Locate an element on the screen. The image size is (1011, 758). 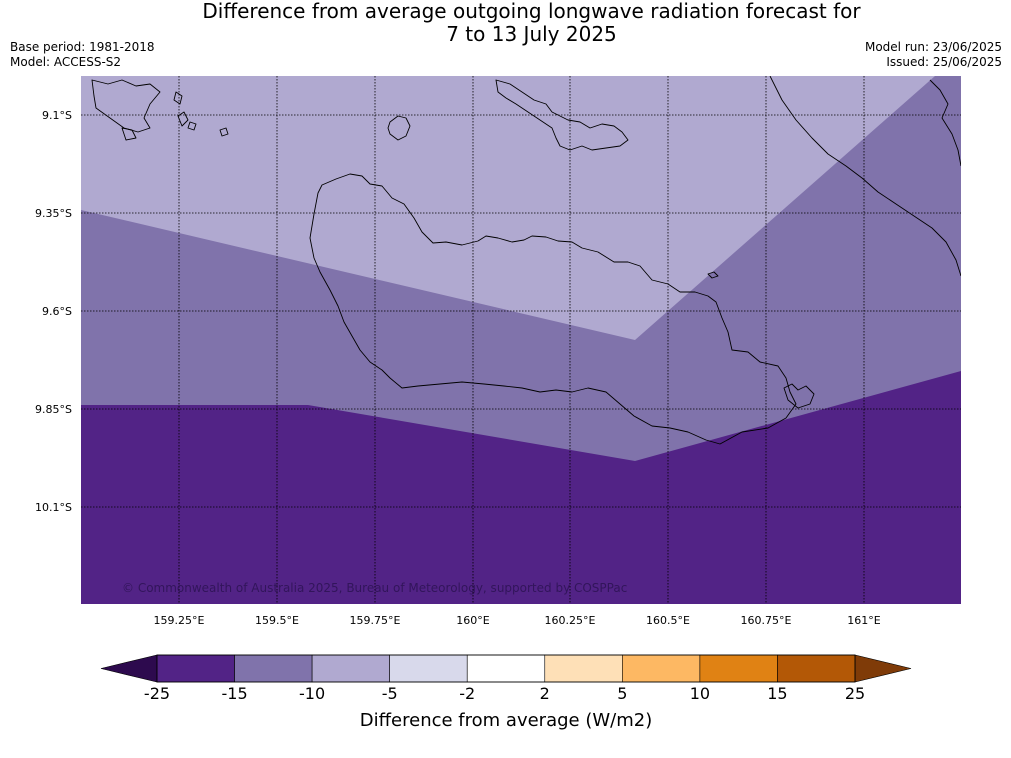
colorbar-label: Difference from average (W/m2) is located at coordinates (506, 720).